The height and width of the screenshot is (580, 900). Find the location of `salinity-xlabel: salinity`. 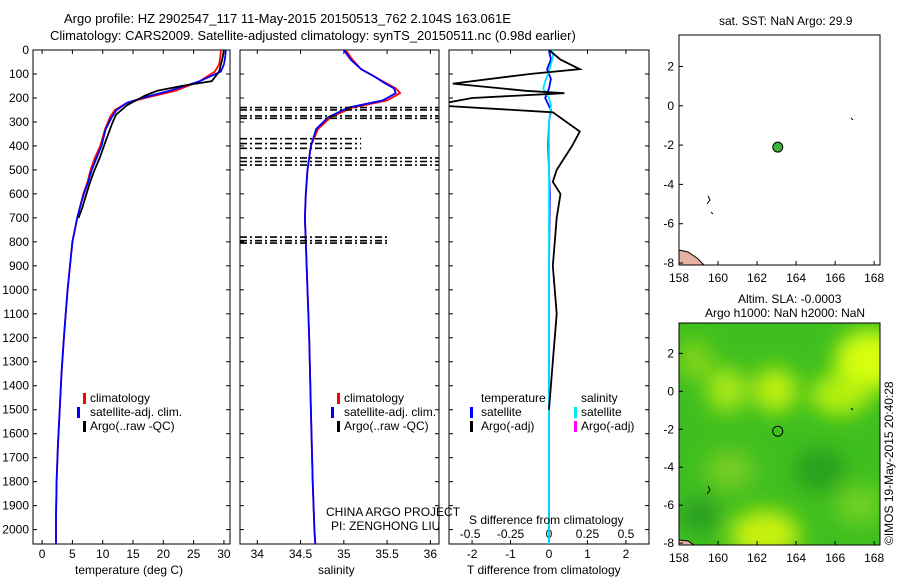

salinity-xlabel: salinity is located at coordinates (336, 570).